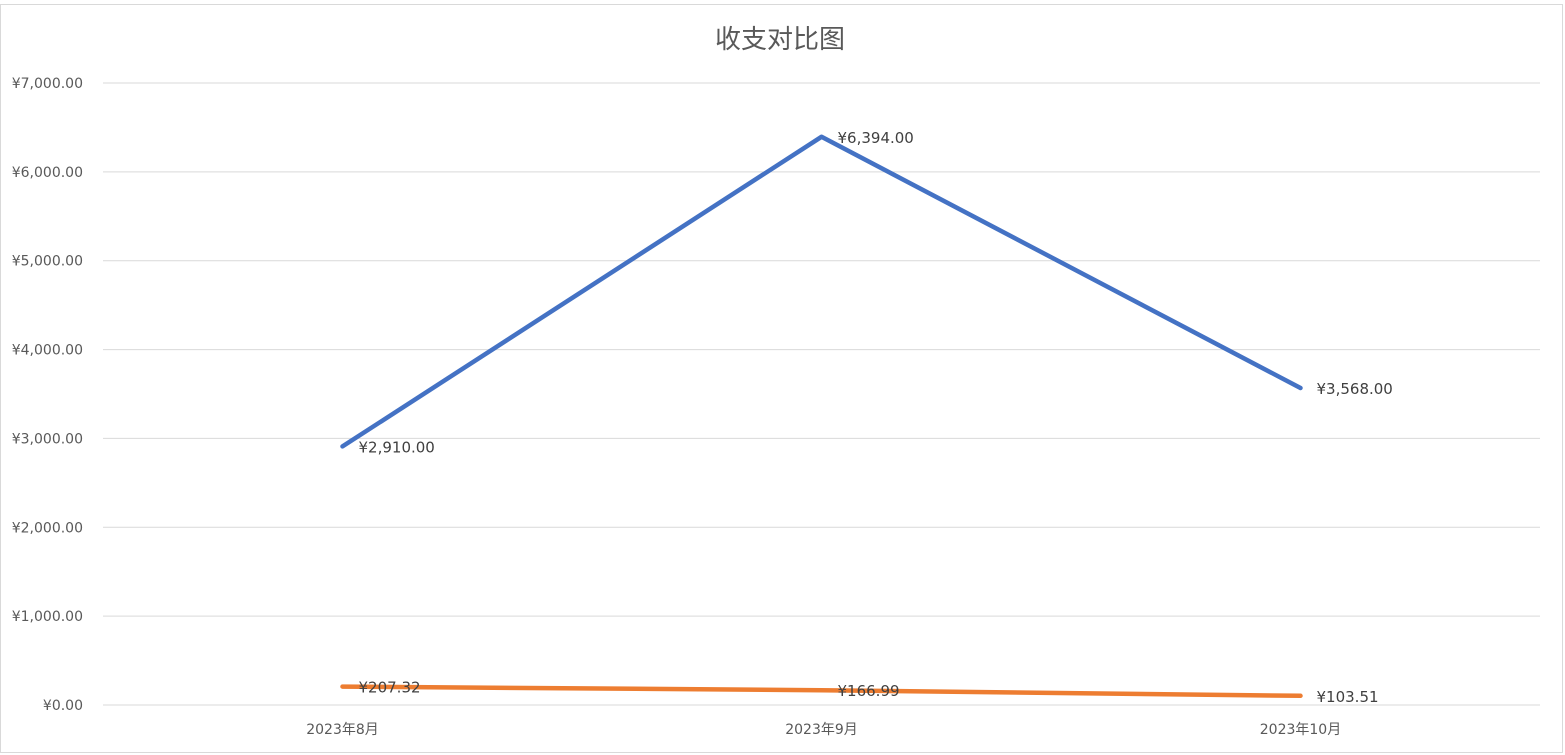 The width and height of the screenshot is (1565, 755). What do you see at coordinates (1355, 389) in the screenshot?
I see `data-label: ¥3,568.00` at bounding box center [1355, 389].